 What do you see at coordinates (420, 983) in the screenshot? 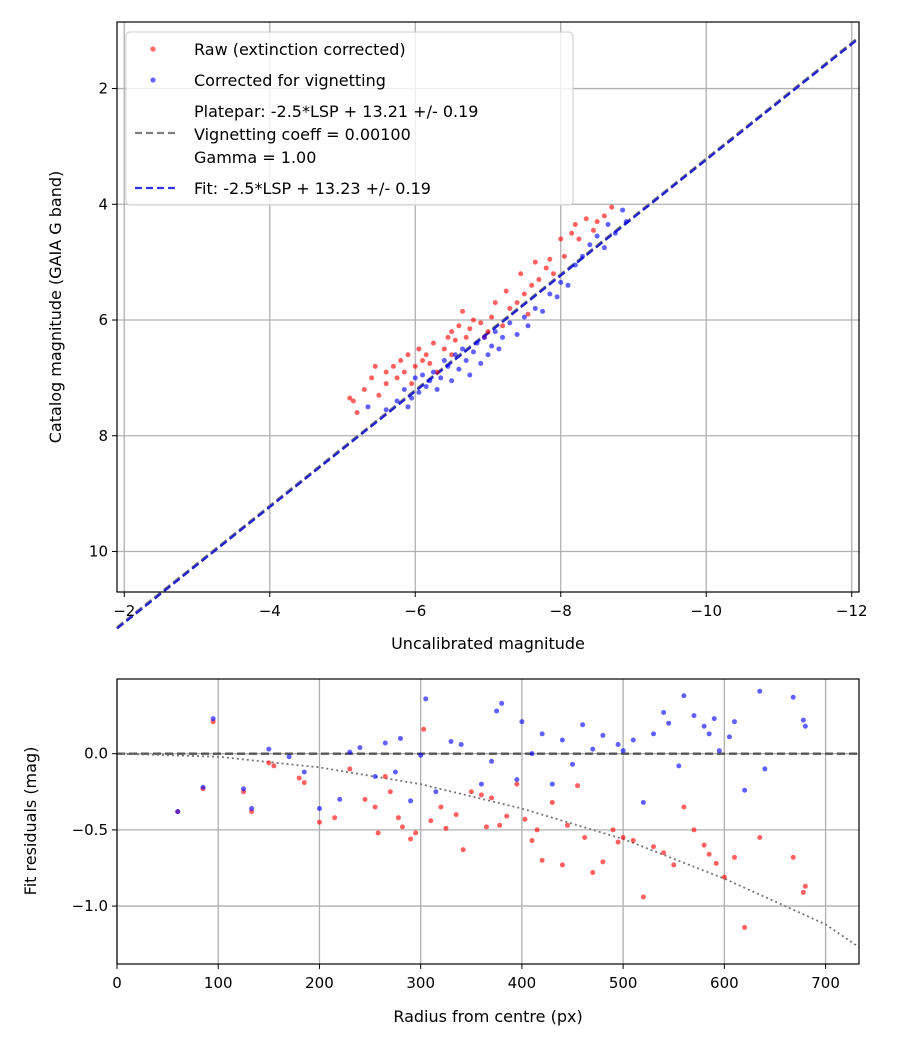
I see `bottom-x-tick-label: 300` at bounding box center [420, 983].